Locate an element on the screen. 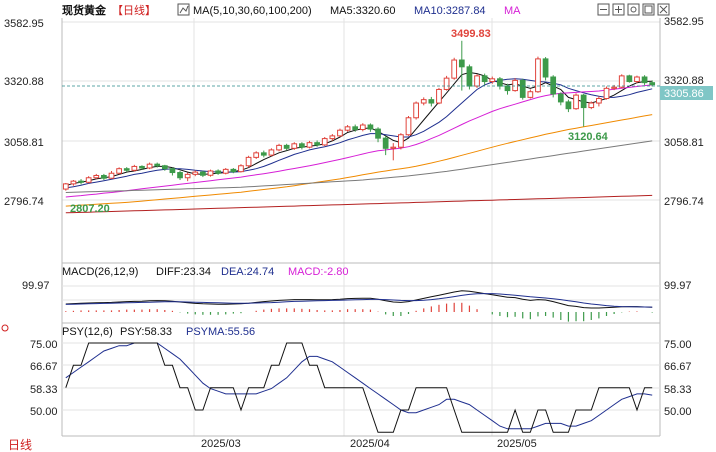 The image size is (716, 452). left-price-axis: 3582.95 3320.88 3058.81 2796.74 is located at coordinates (24, 113).